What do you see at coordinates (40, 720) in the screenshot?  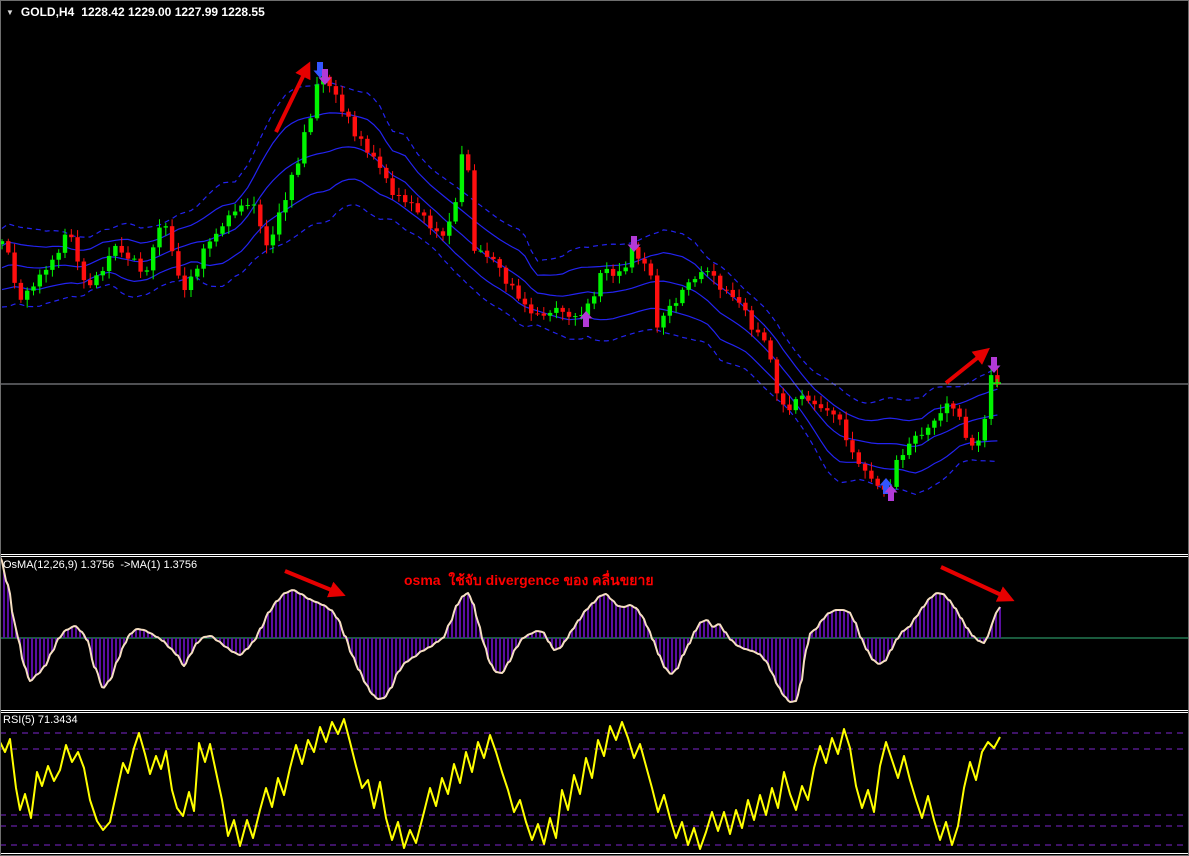 I see `rsi-indicator-label: RSI(5) 71.3434` at bounding box center [40, 720].